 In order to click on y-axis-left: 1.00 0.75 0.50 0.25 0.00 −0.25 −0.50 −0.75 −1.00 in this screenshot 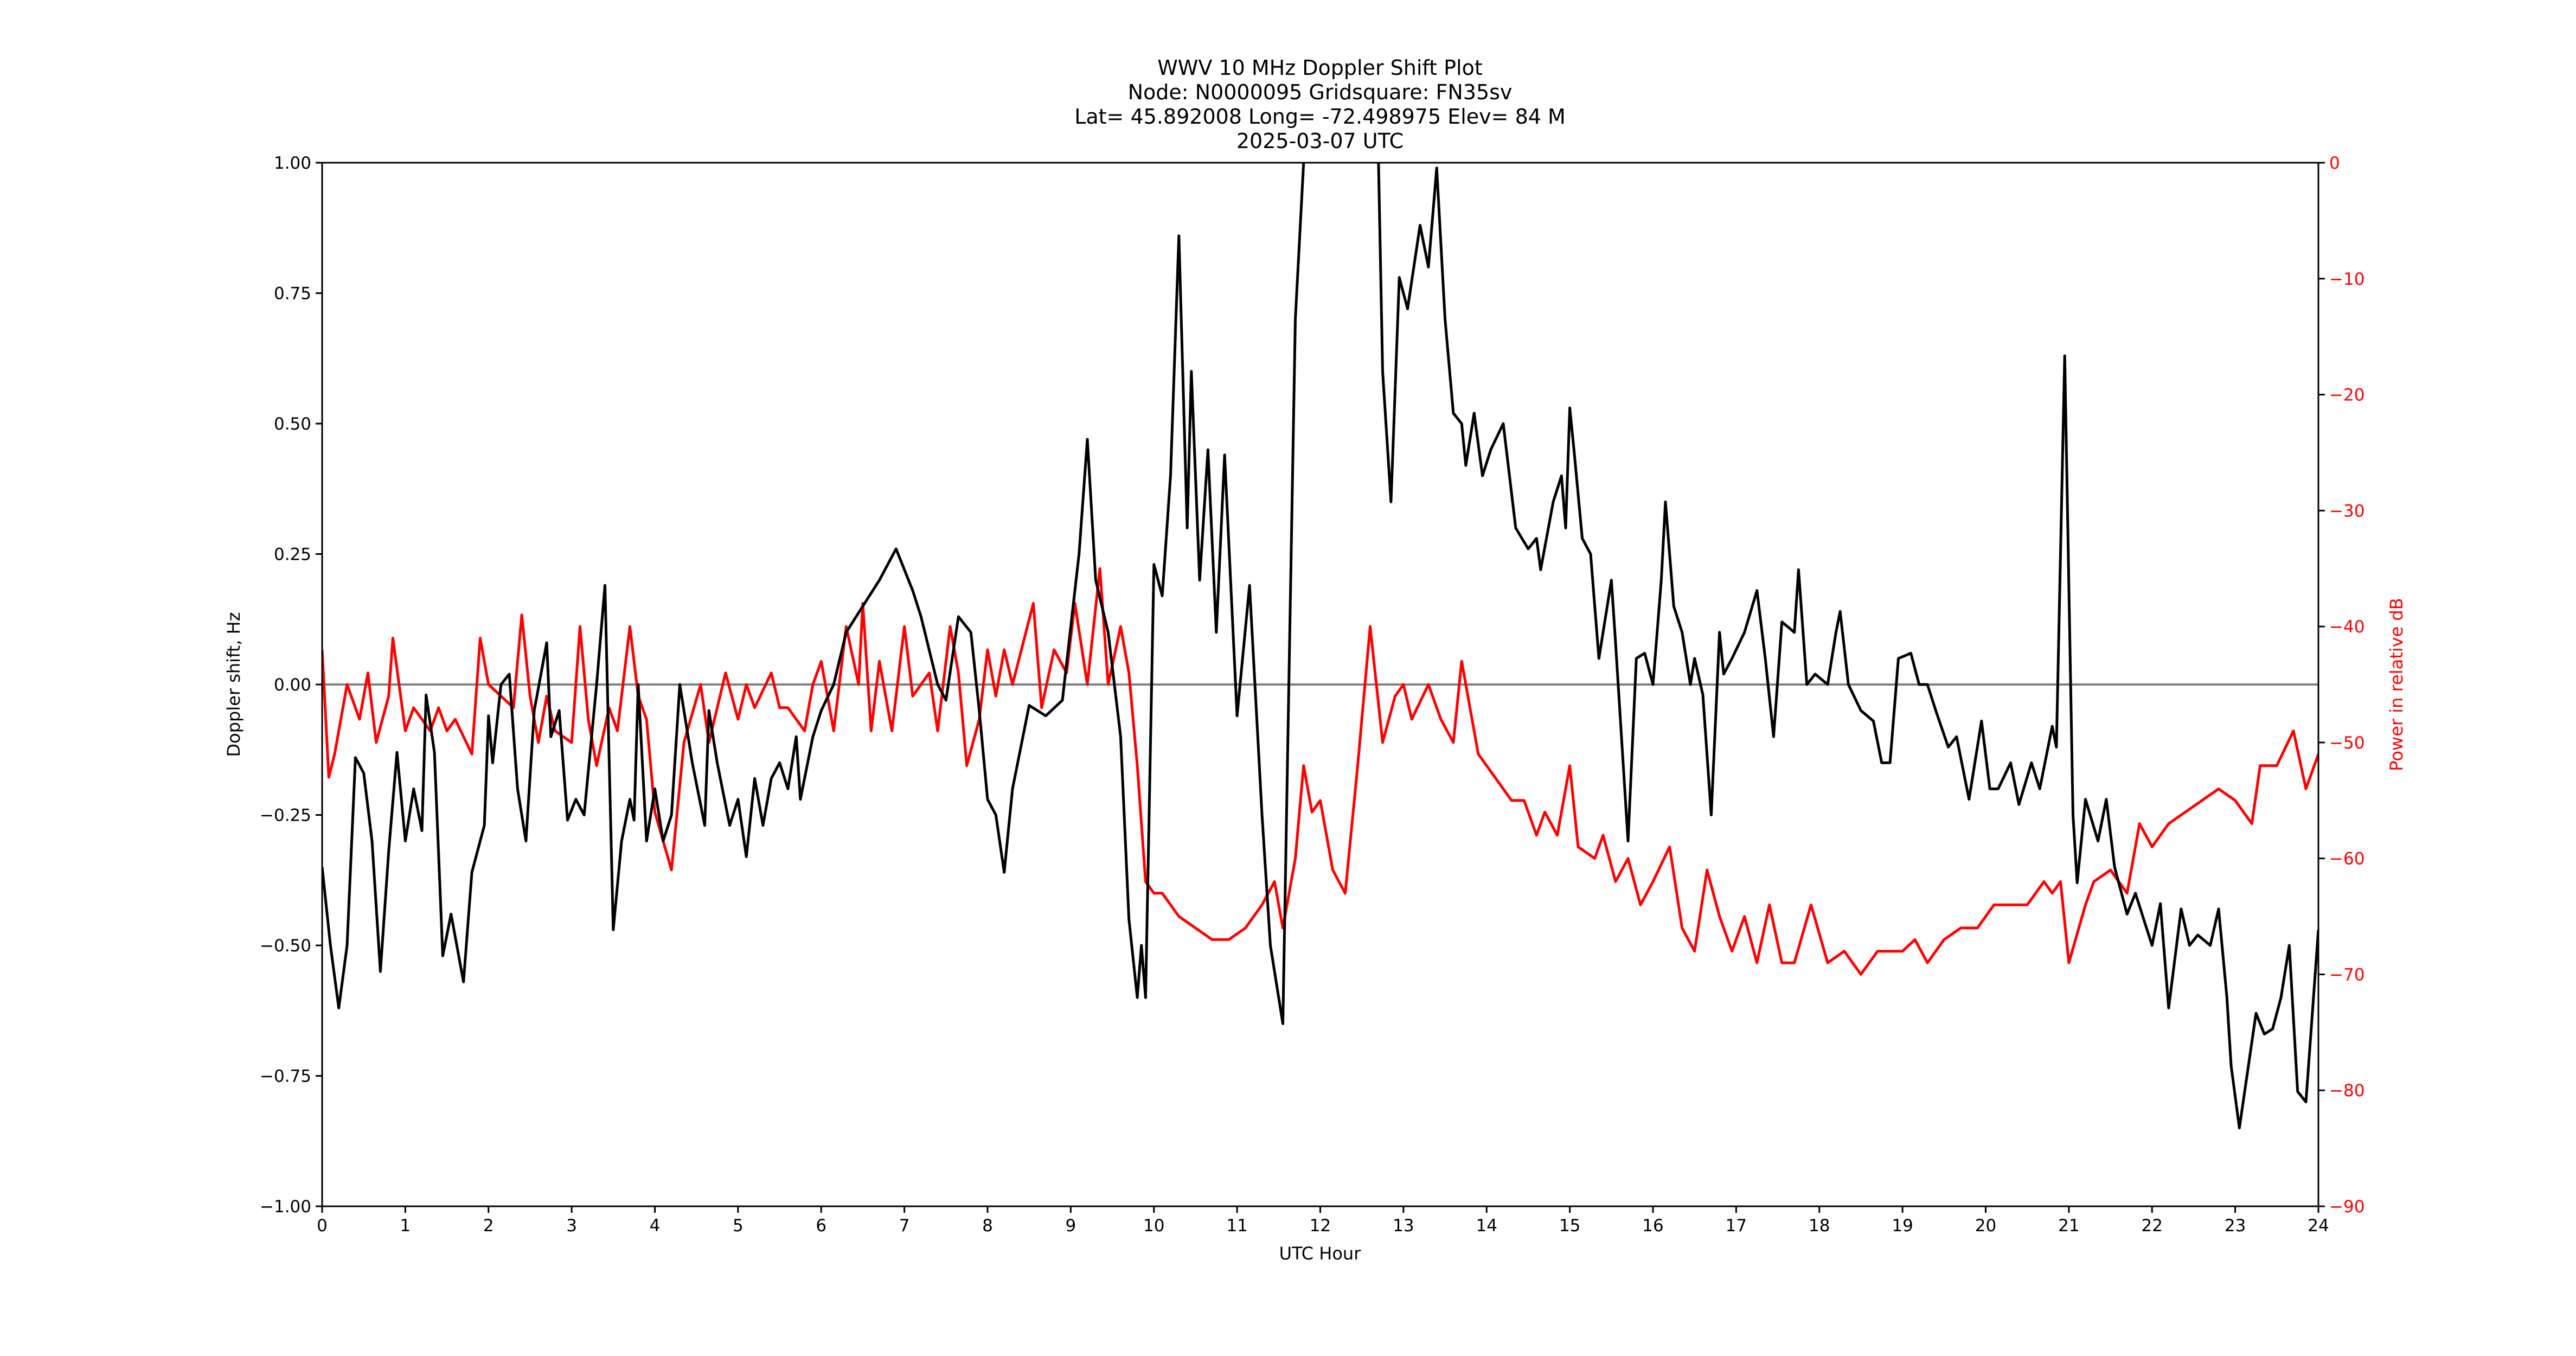, I will do `click(291, 685)`.